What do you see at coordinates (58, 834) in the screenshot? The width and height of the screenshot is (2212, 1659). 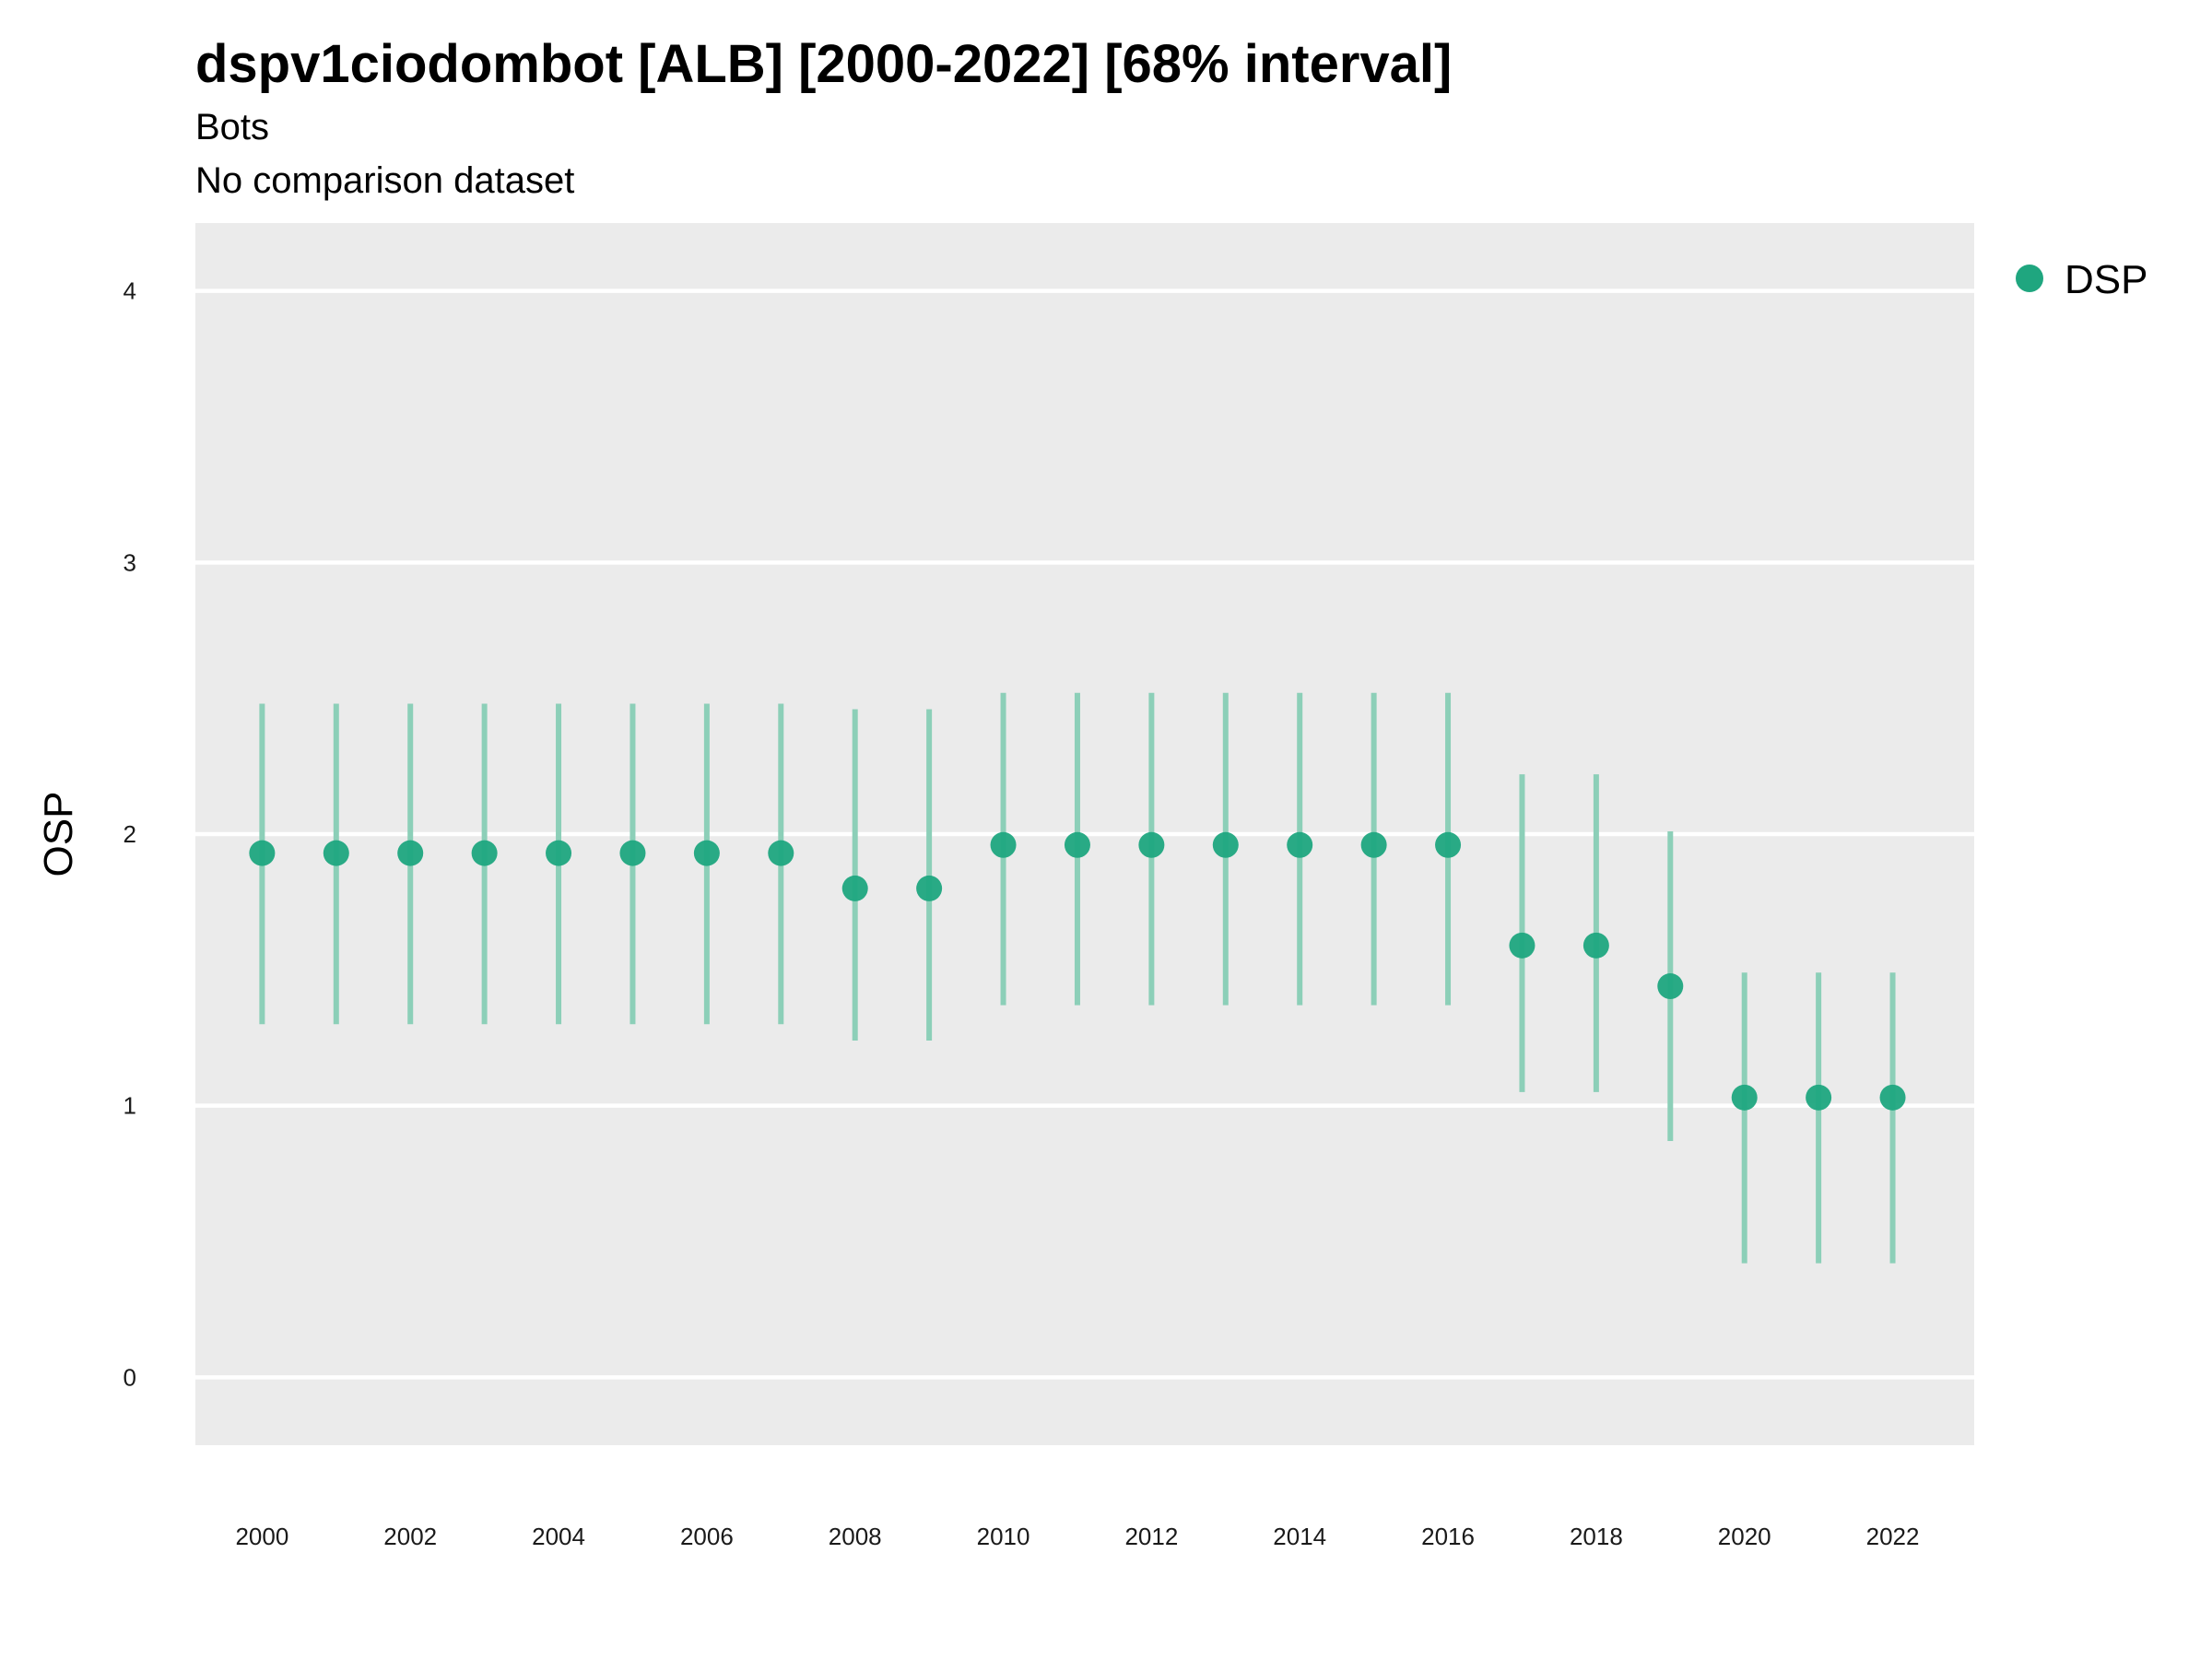 I see `y-axis-title: OSP` at bounding box center [58, 834].